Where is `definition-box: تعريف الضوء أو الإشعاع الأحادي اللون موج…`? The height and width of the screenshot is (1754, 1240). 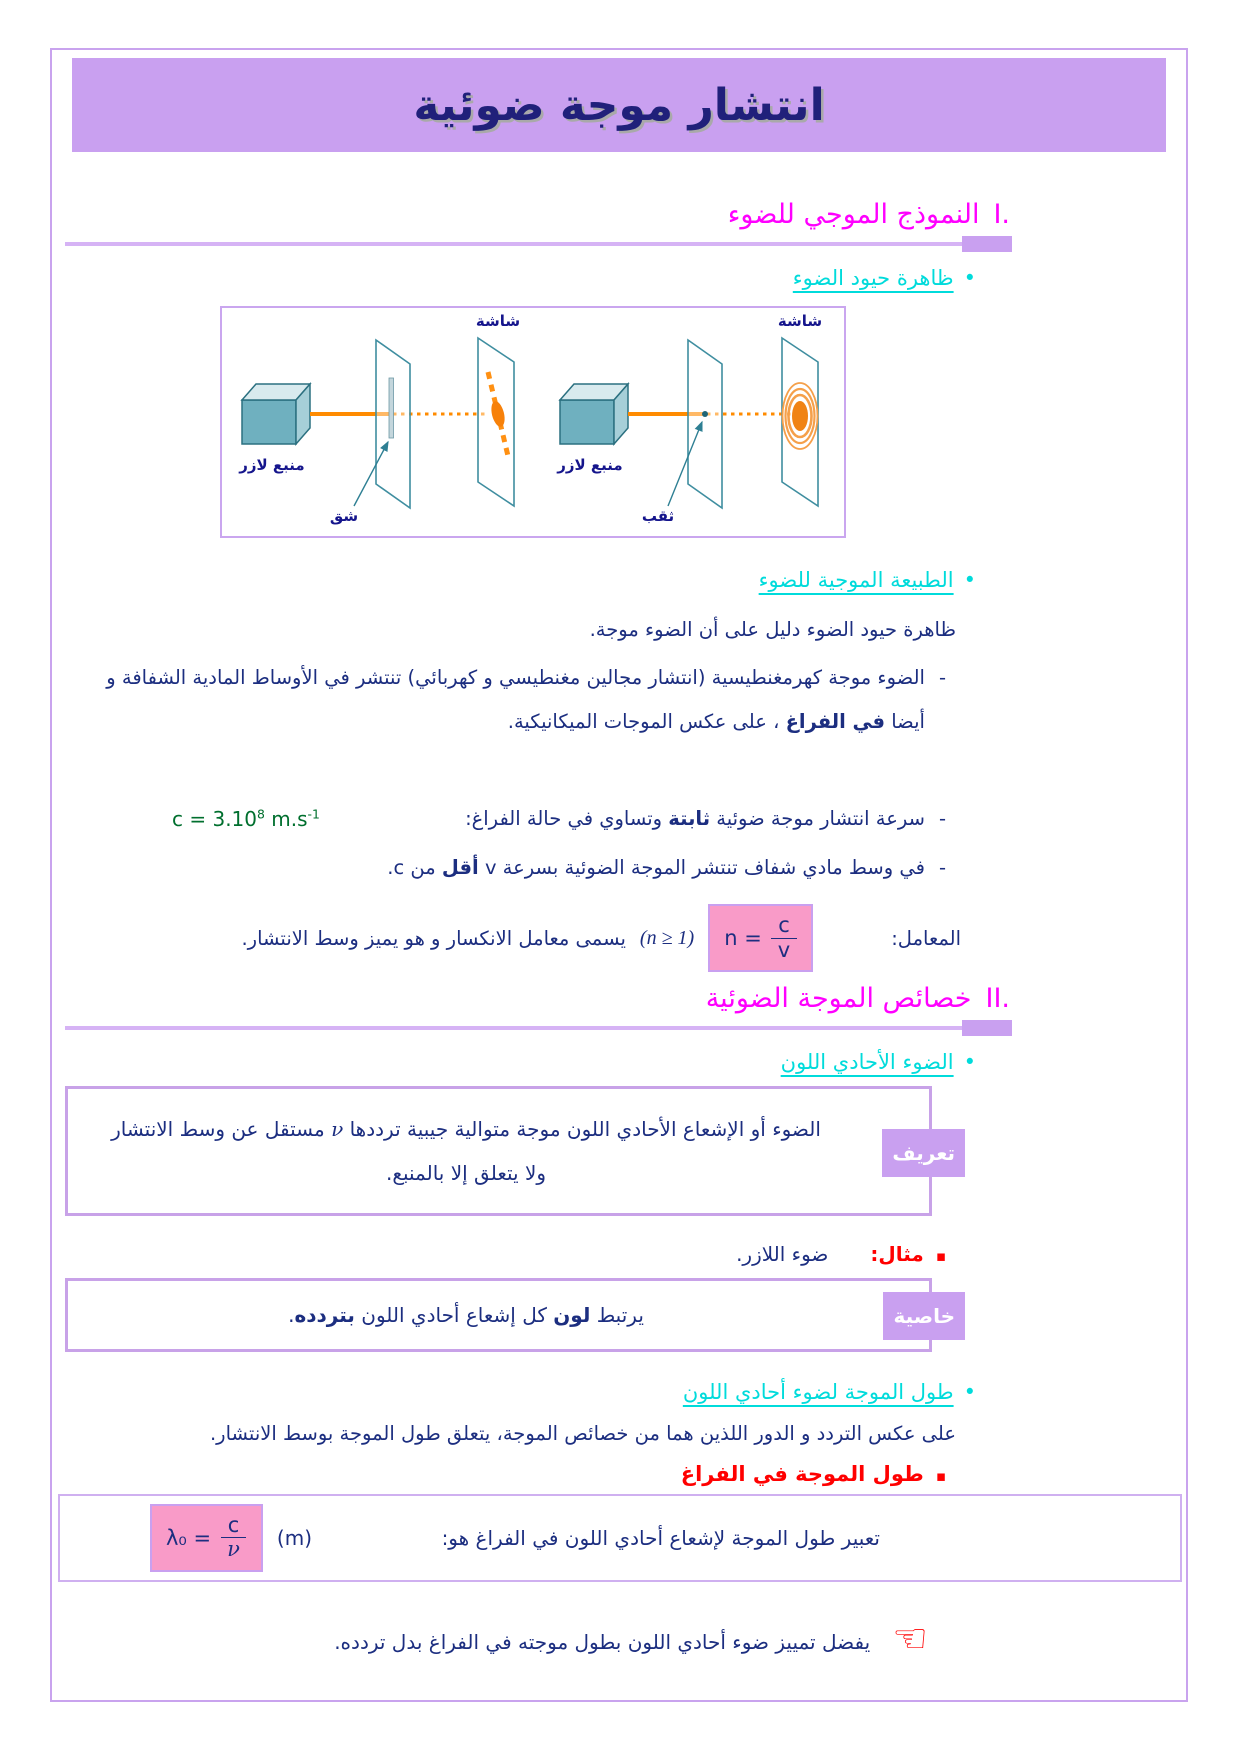 definition-box: تعريف الضوء أو الإشعاع الأحادي اللون موج… is located at coordinates (515, 1151).